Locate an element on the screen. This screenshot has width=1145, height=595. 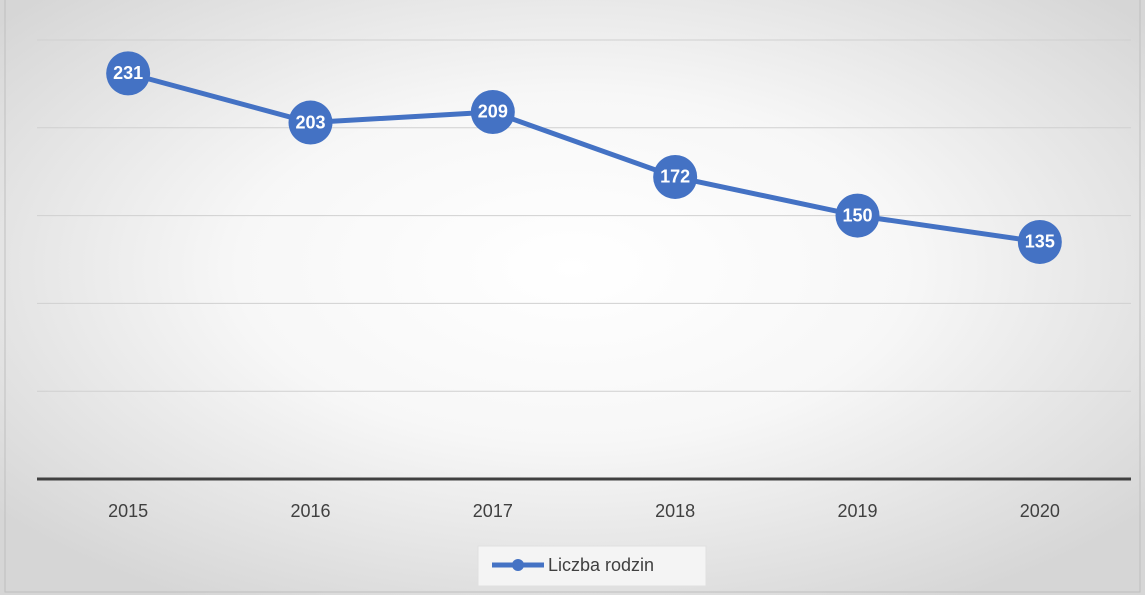
x-tick-label: 2018 is located at coordinates (675, 511).